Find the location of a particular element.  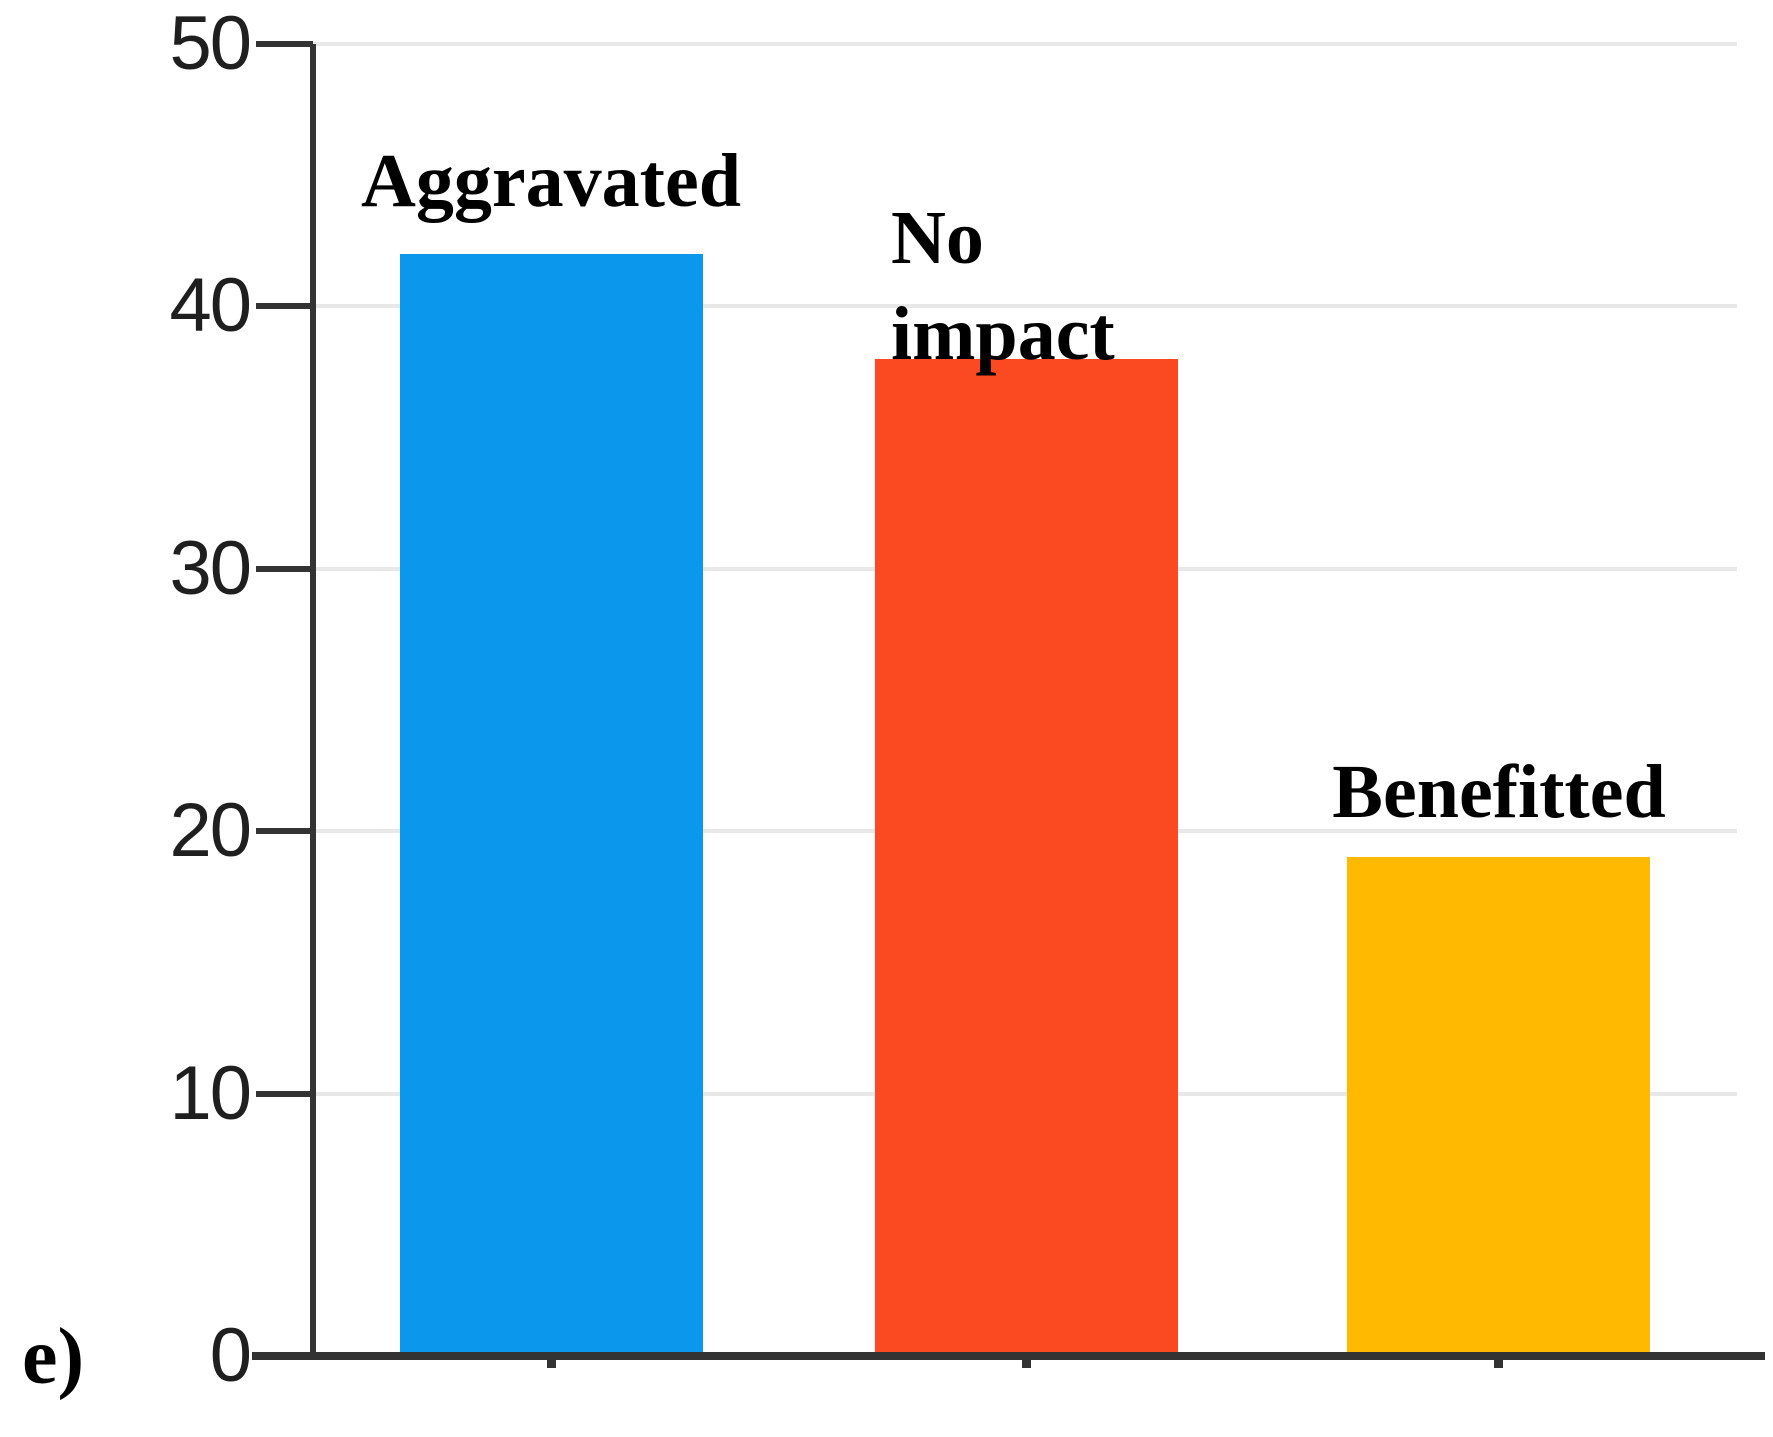

bar-benefitted is located at coordinates (1498, 1106).